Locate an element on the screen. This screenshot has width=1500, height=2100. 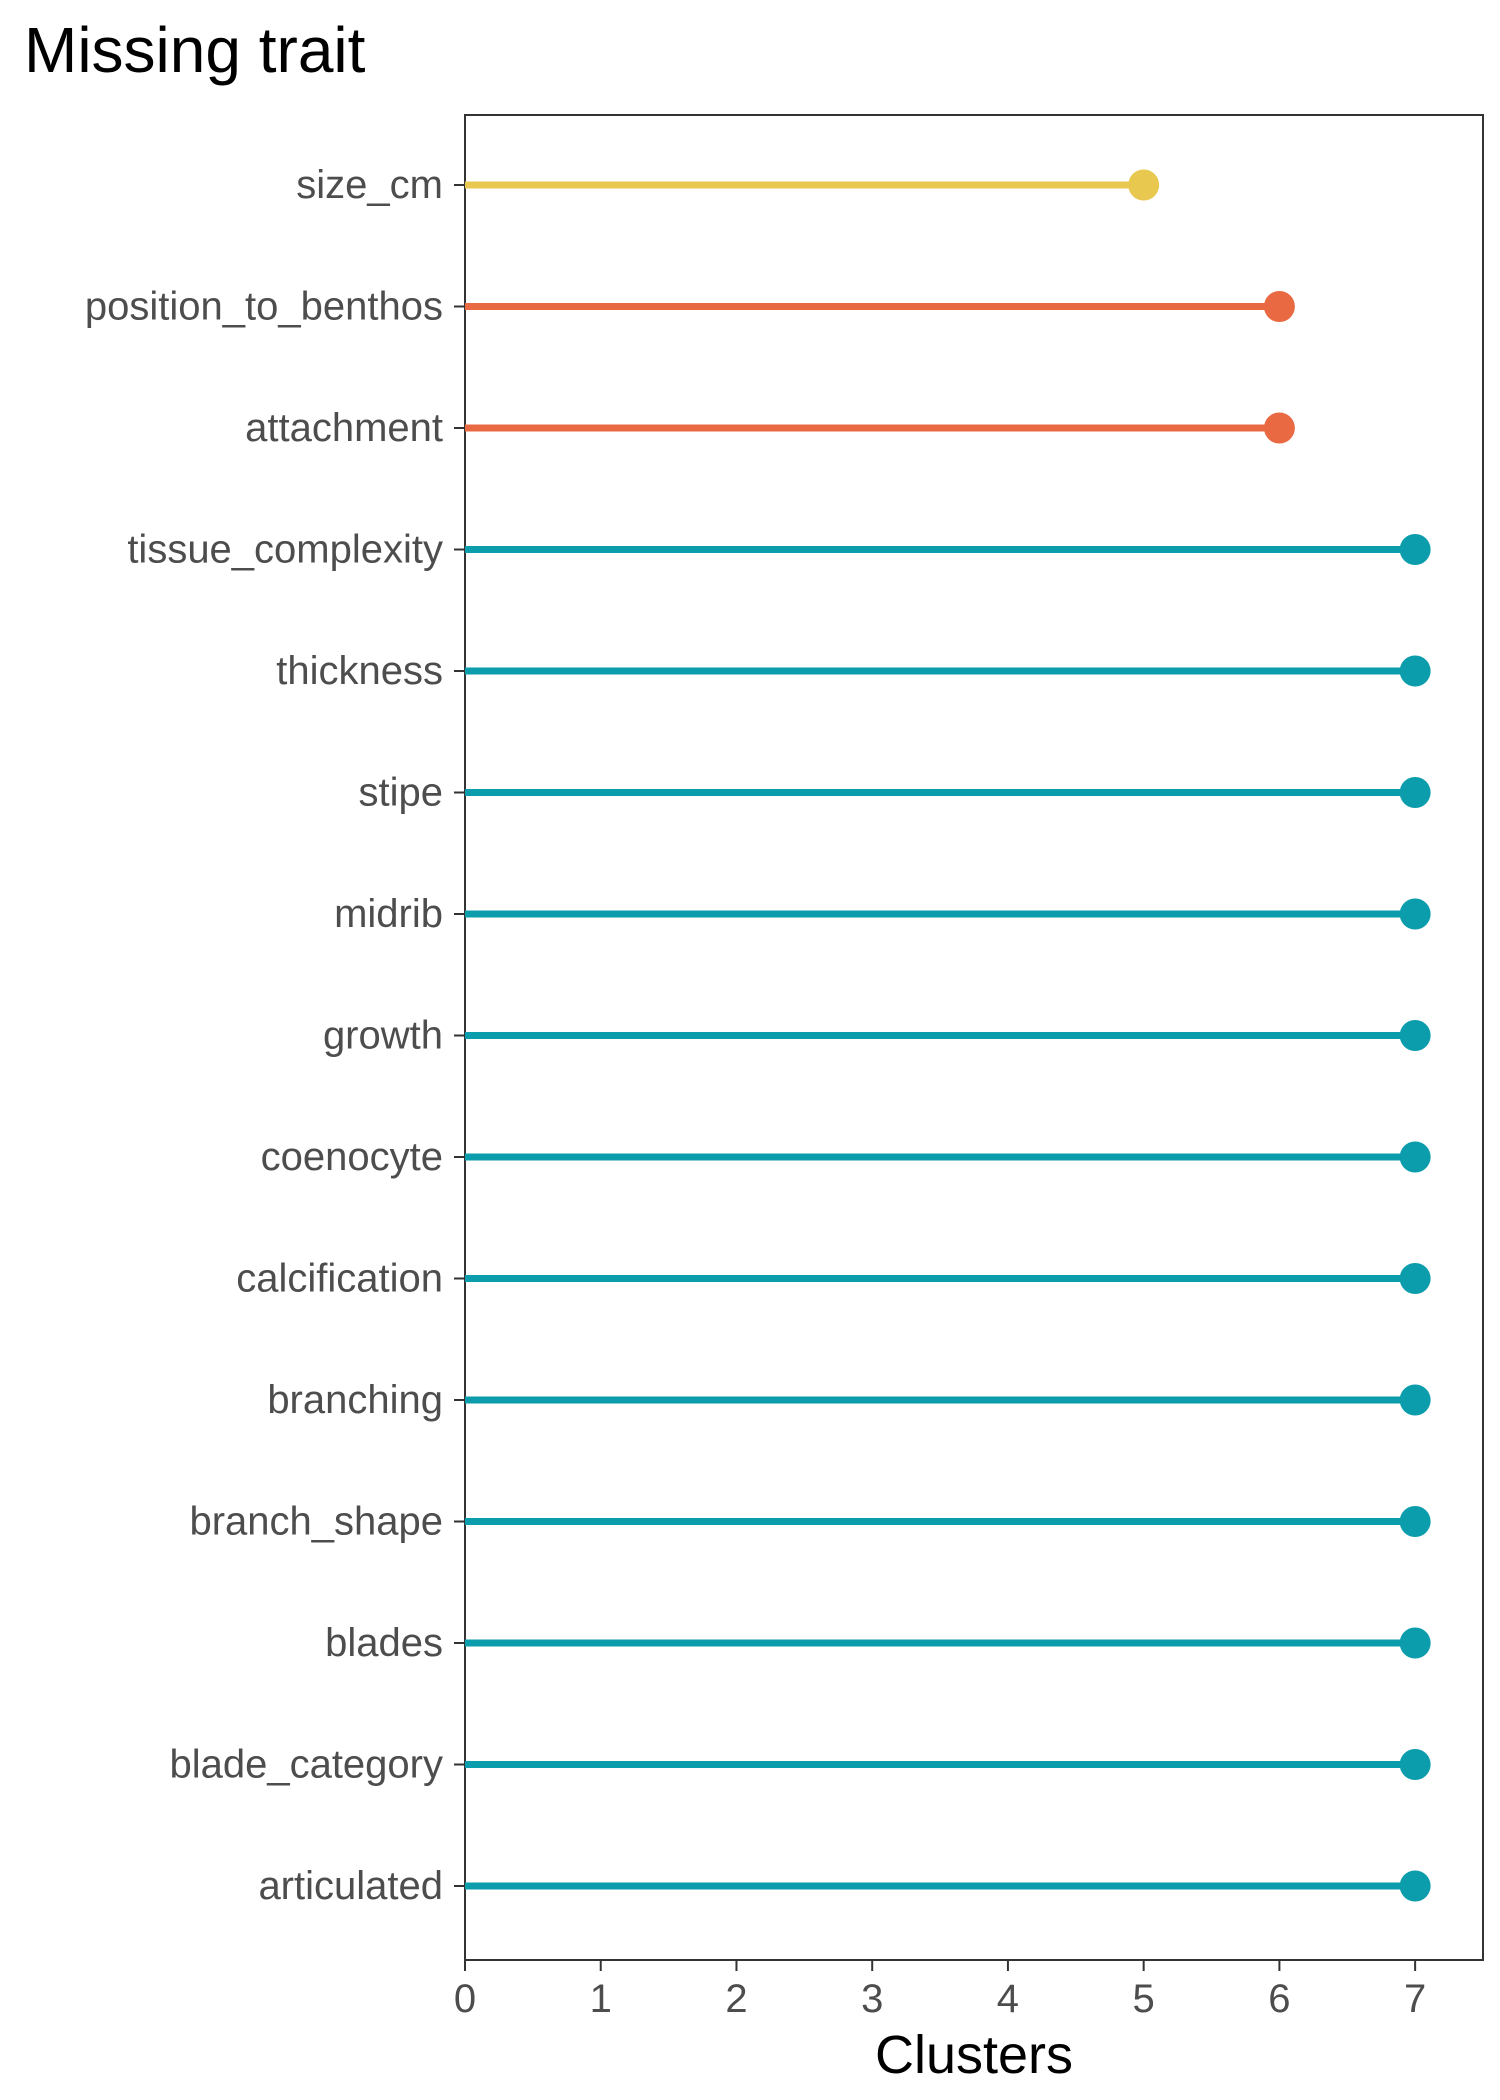
x-tick-label-7: 7 is located at coordinates (1415, 1999).